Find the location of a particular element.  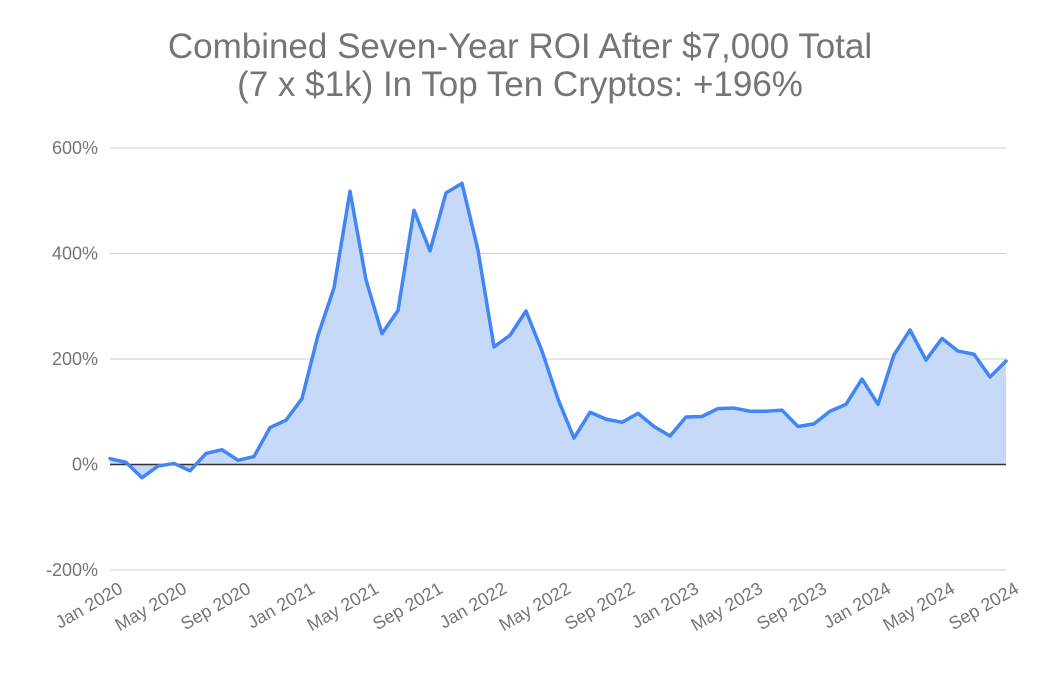

x-tick-label: May 2022 is located at coordinates (535, 606).